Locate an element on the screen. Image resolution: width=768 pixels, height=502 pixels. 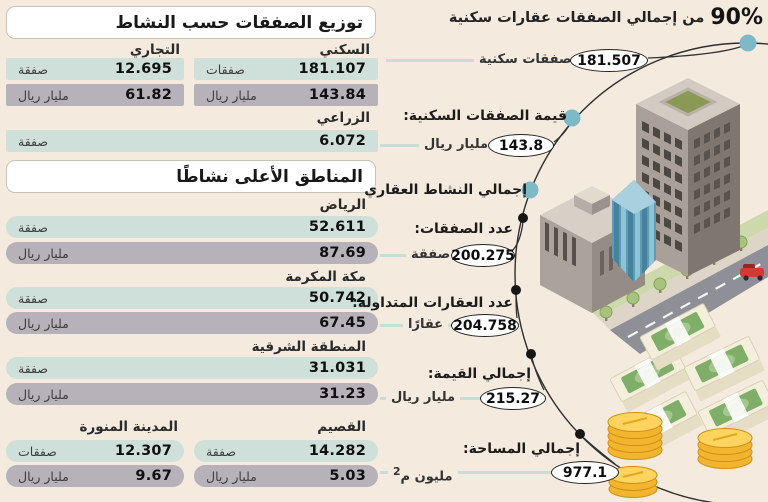
callout-value-oval: 200.275 is located at coordinates (483, 255).